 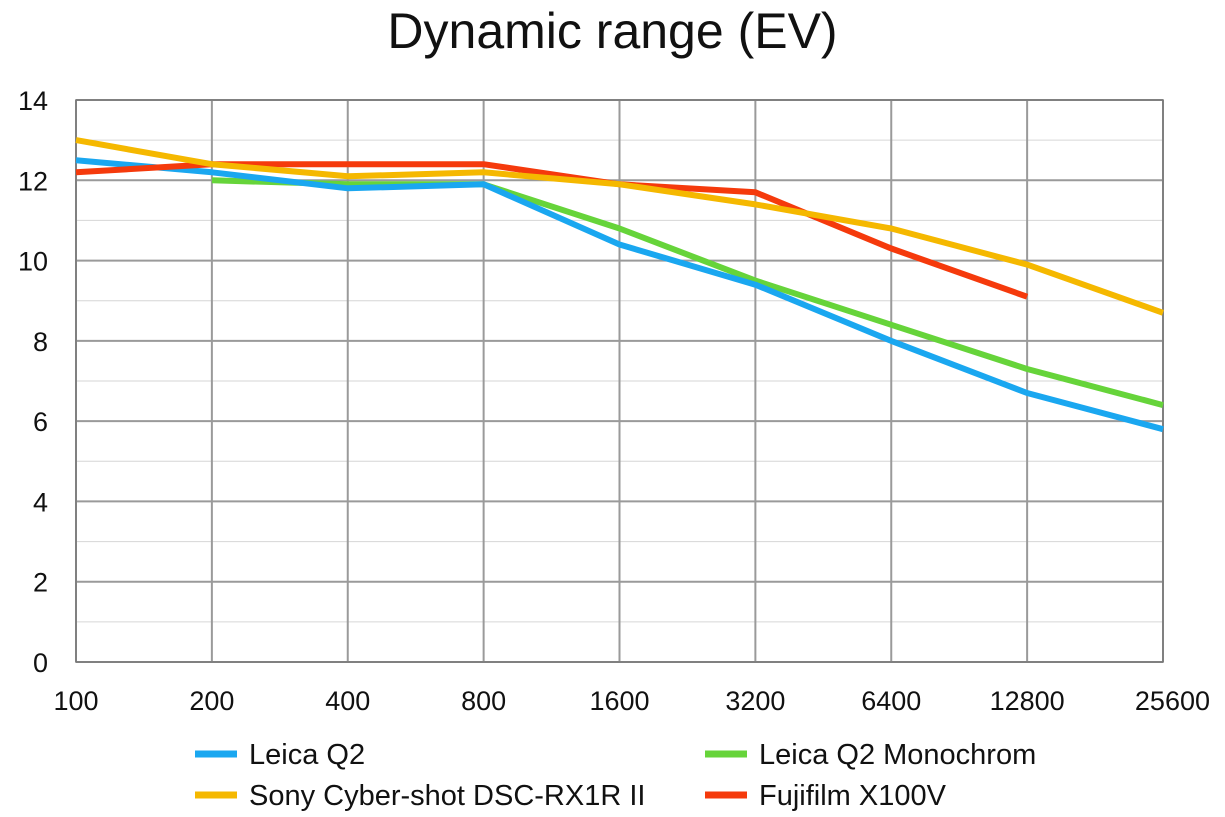 What do you see at coordinates (483, 701) in the screenshot?
I see `x-tick-label: 800` at bounding box center [483, 701].